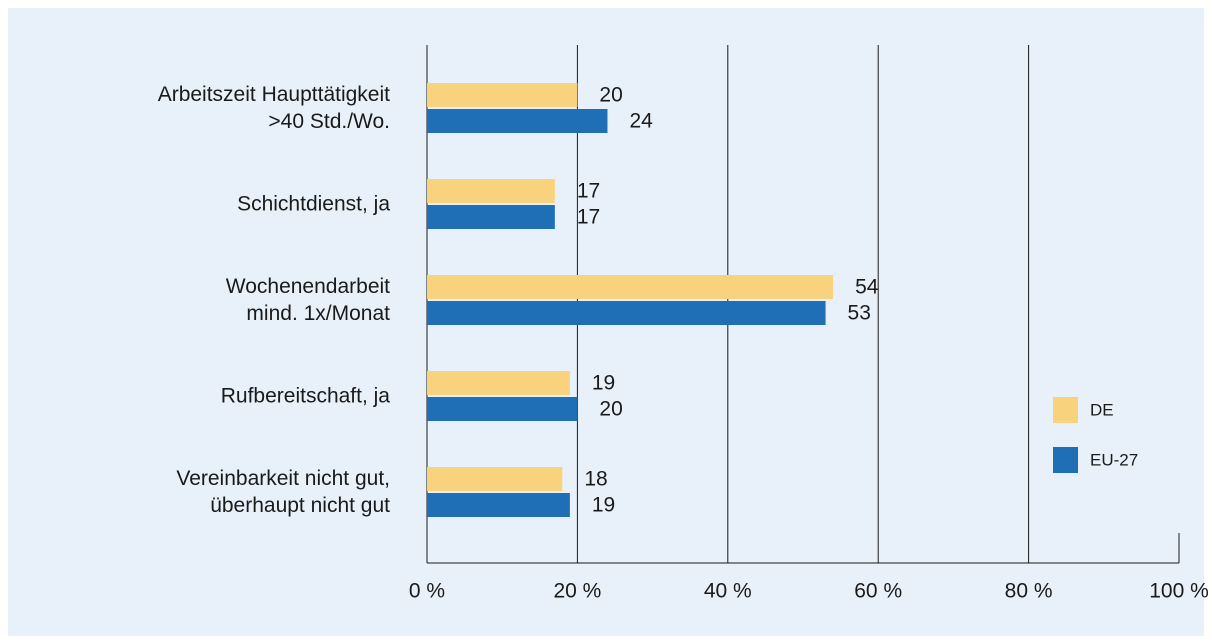 This screenshot has width=1212, height=644. I want to click on legend-label: EU-27, so click(1114, 459).